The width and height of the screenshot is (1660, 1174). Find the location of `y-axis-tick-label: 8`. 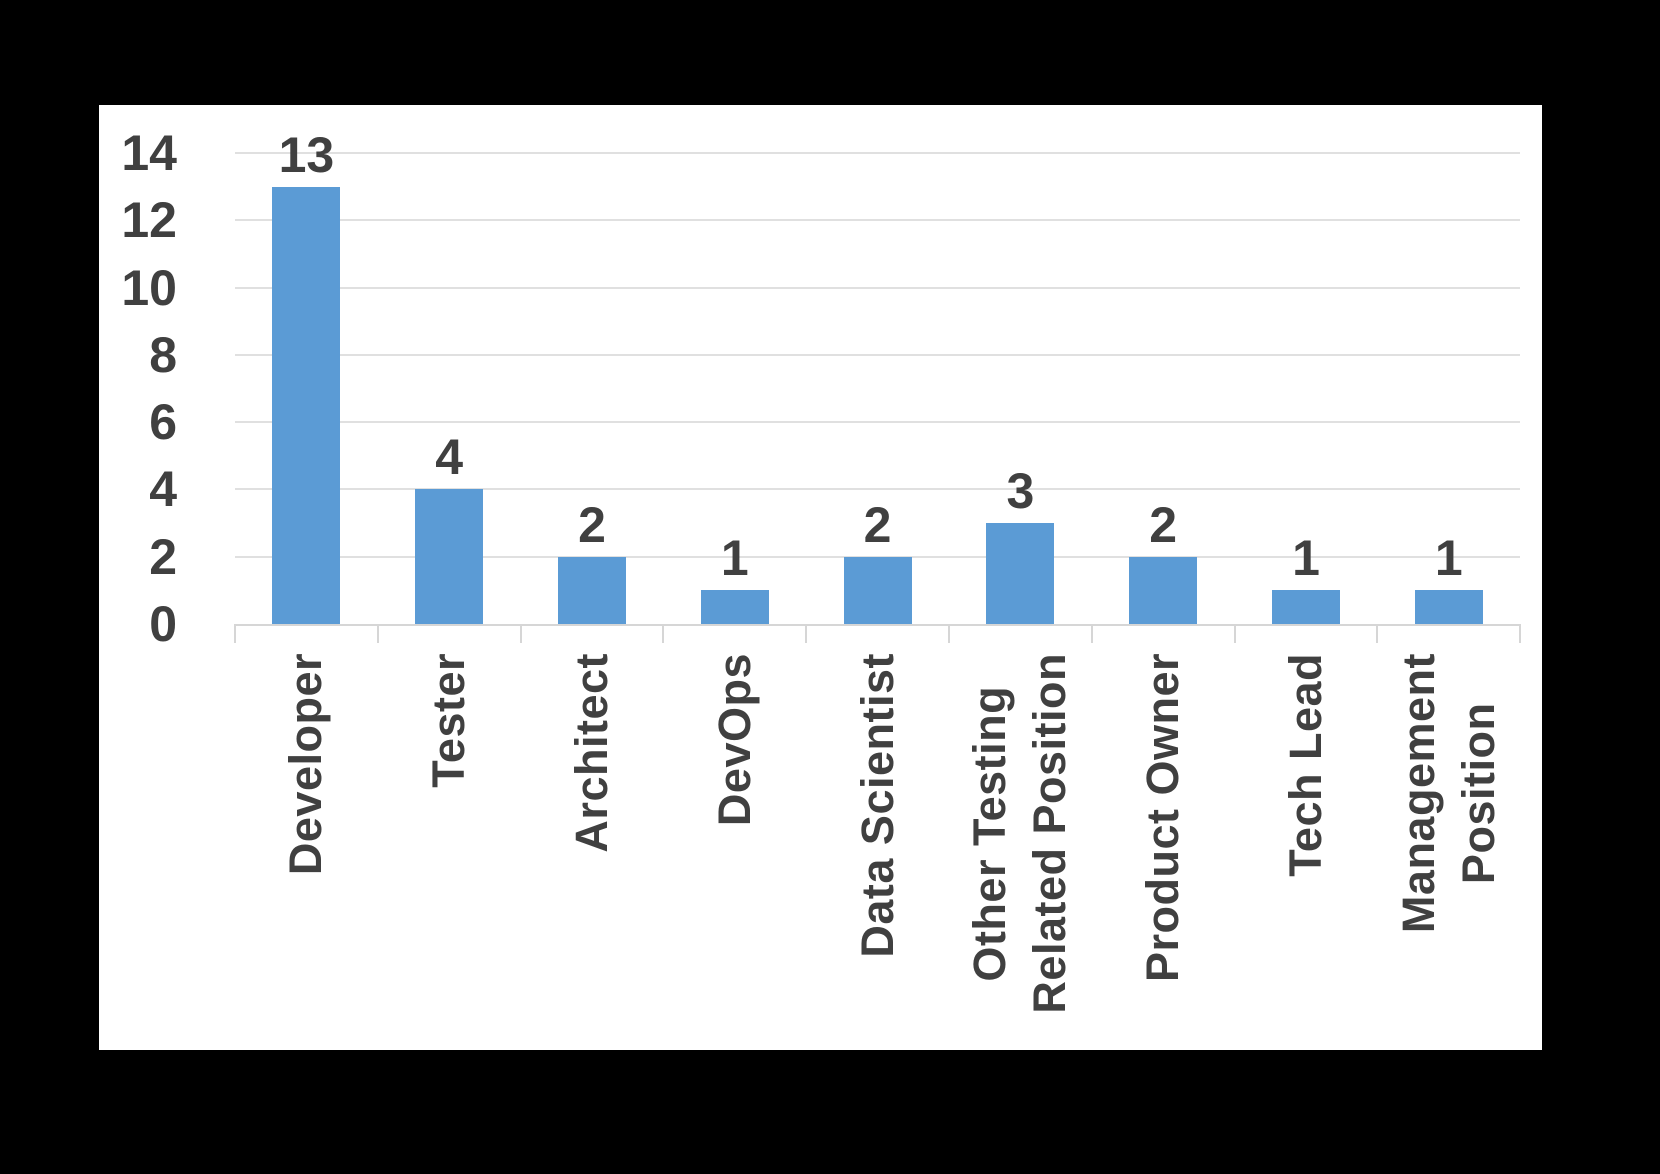

y-axis-tick-label: 8 is located at coordinates (163, 354).